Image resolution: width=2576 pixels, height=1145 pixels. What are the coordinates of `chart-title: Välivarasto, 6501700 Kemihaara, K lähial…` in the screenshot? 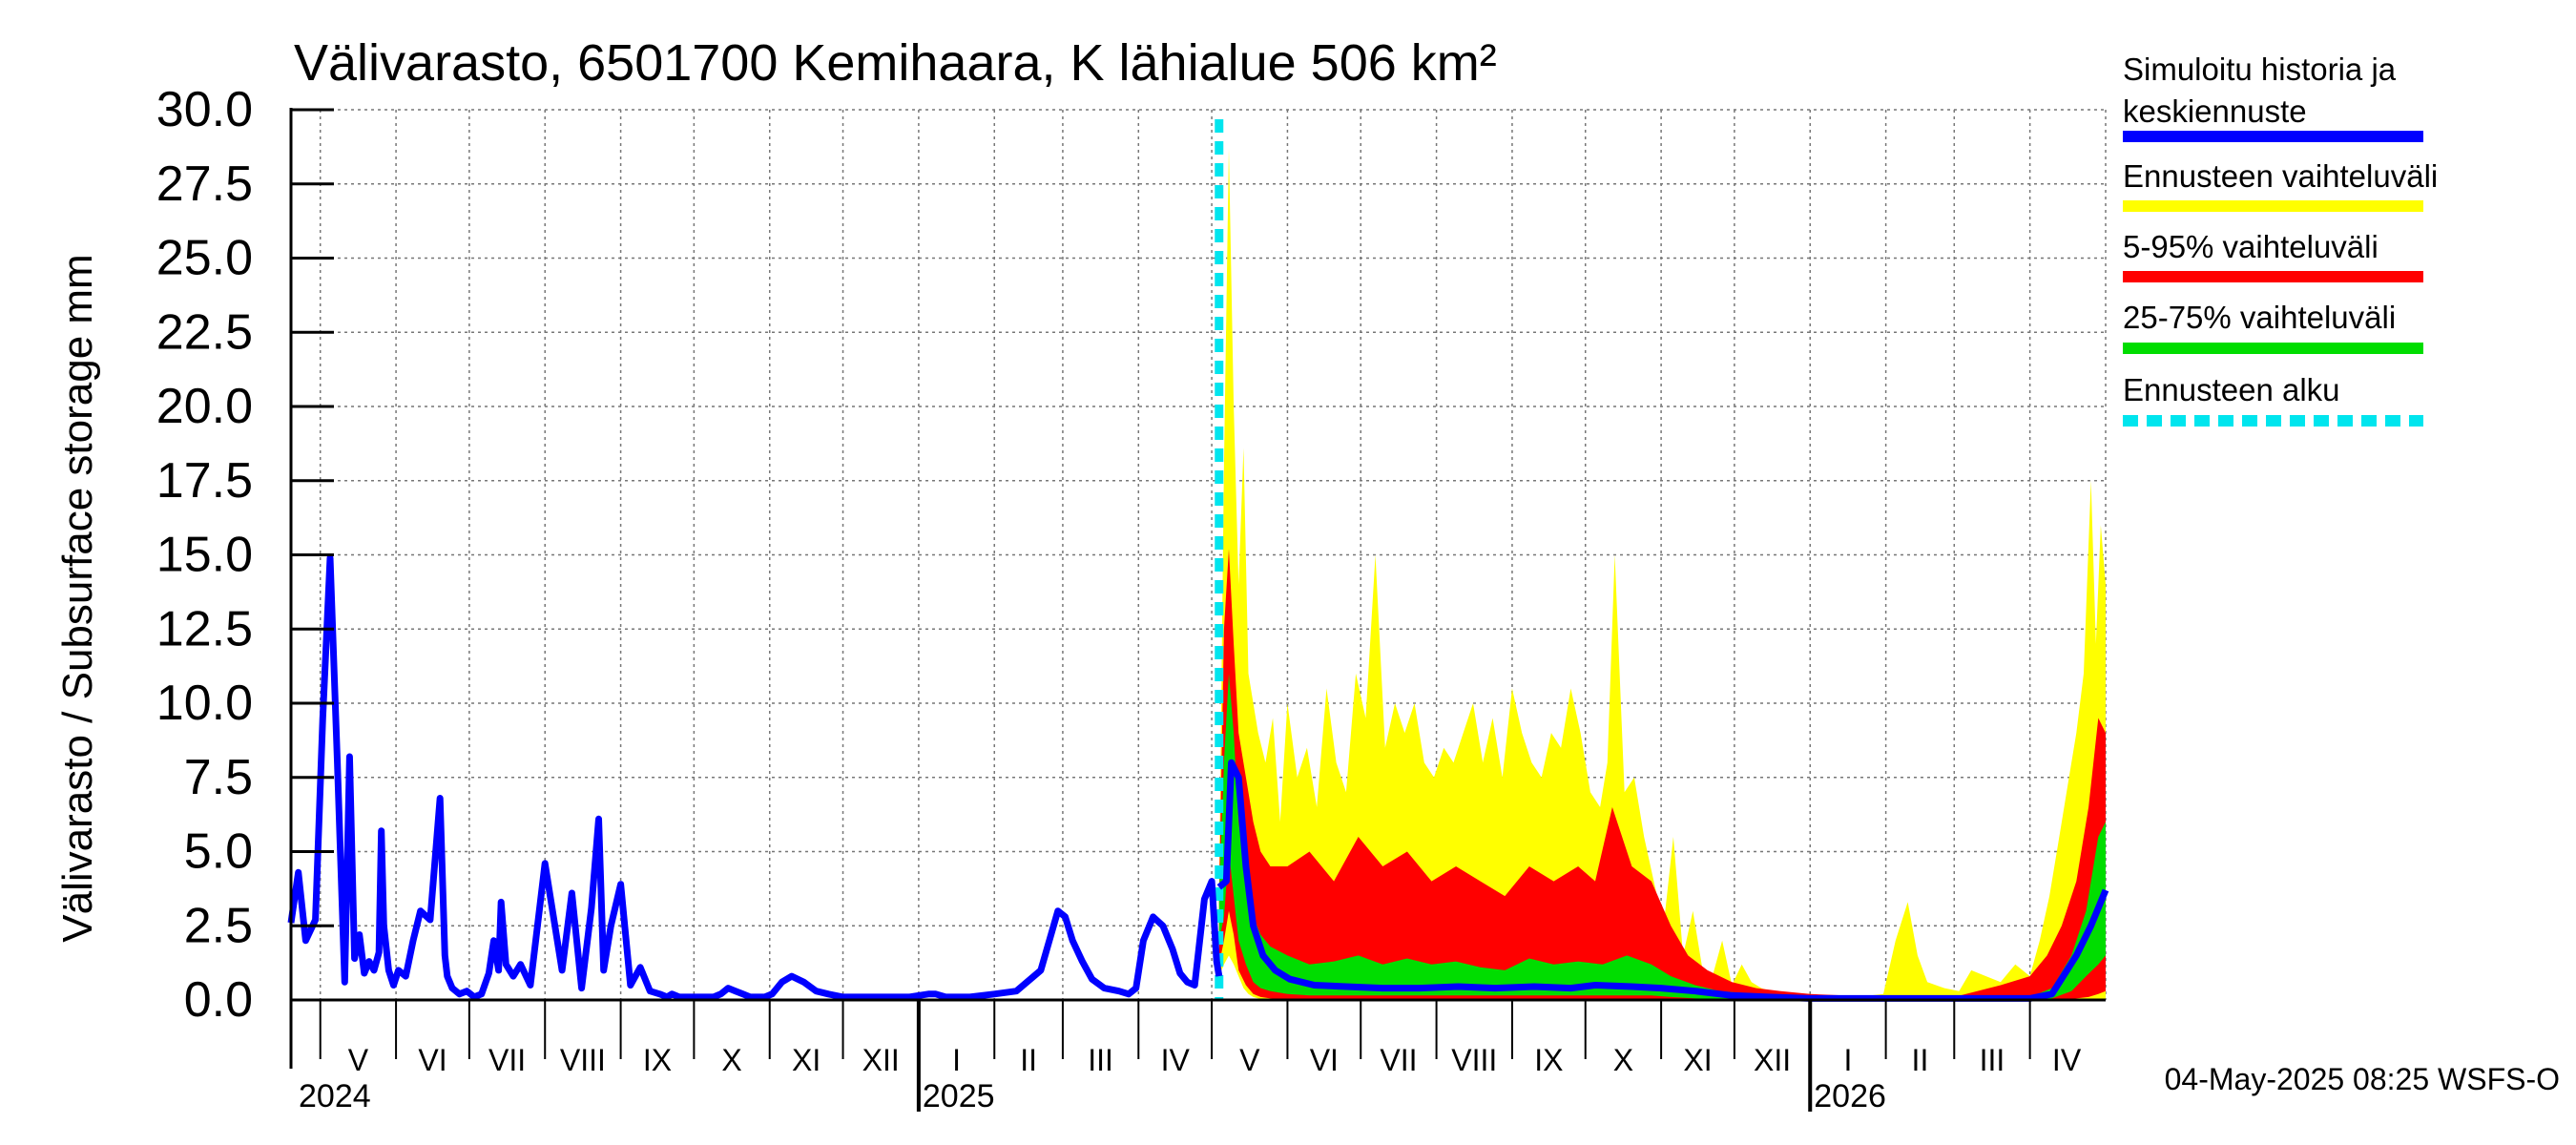 It's located at (895, 63).